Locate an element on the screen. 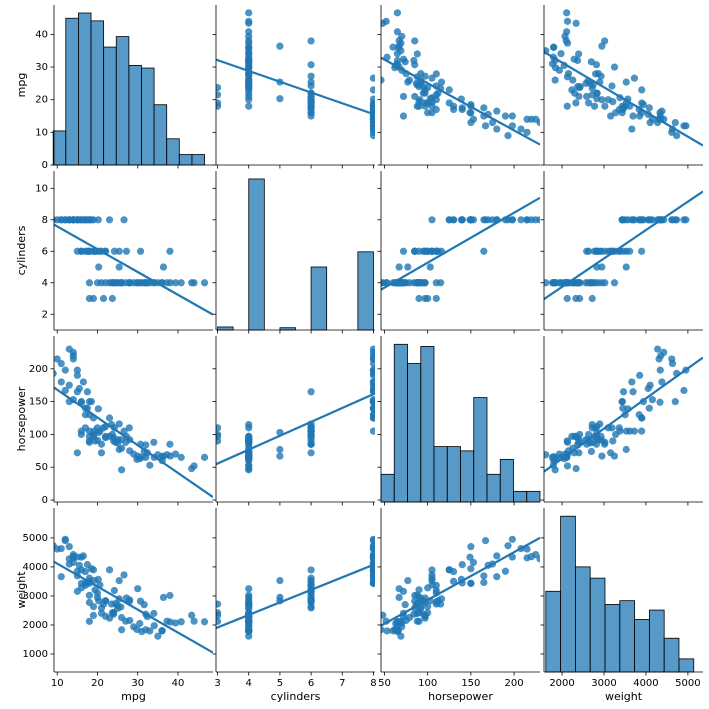 This screenshot has width=709, height=709. x-tick-label: 3000 is located at coordinates (603, 683).